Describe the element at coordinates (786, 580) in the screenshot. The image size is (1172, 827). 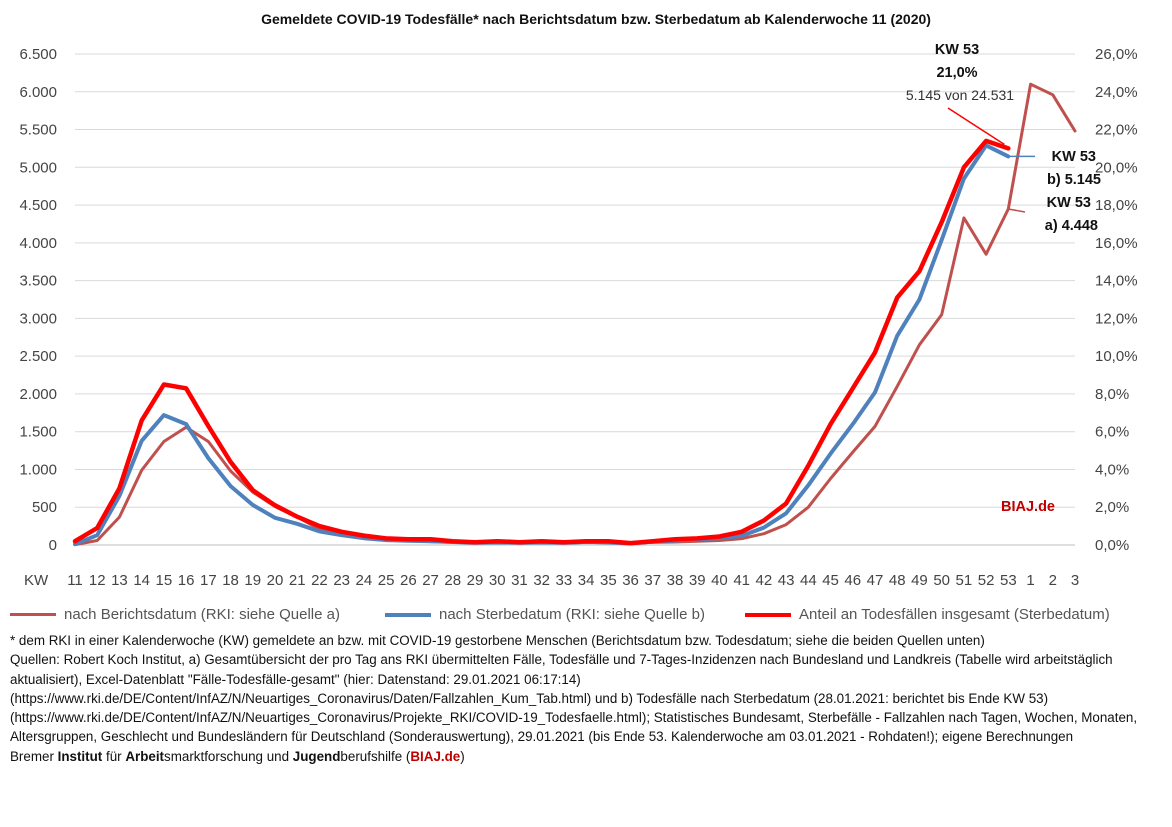
I see `x-tick-label: 43` at that location.